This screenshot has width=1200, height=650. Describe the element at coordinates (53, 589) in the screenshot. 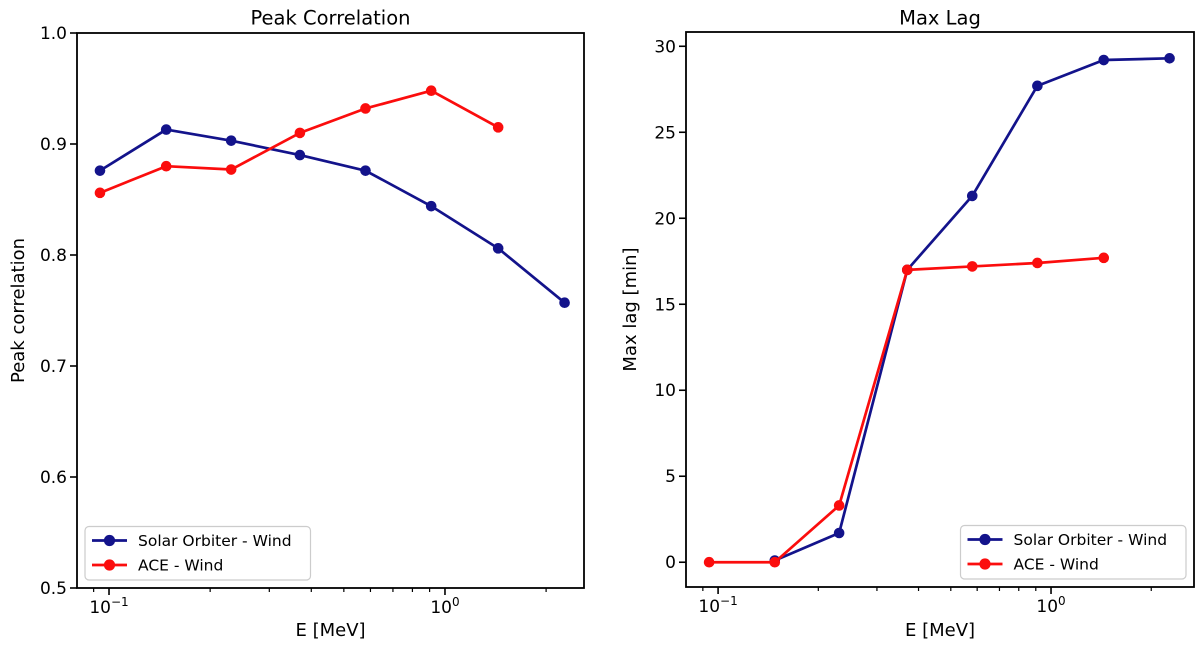

I see `y-tick-label: 0.5` at that location.